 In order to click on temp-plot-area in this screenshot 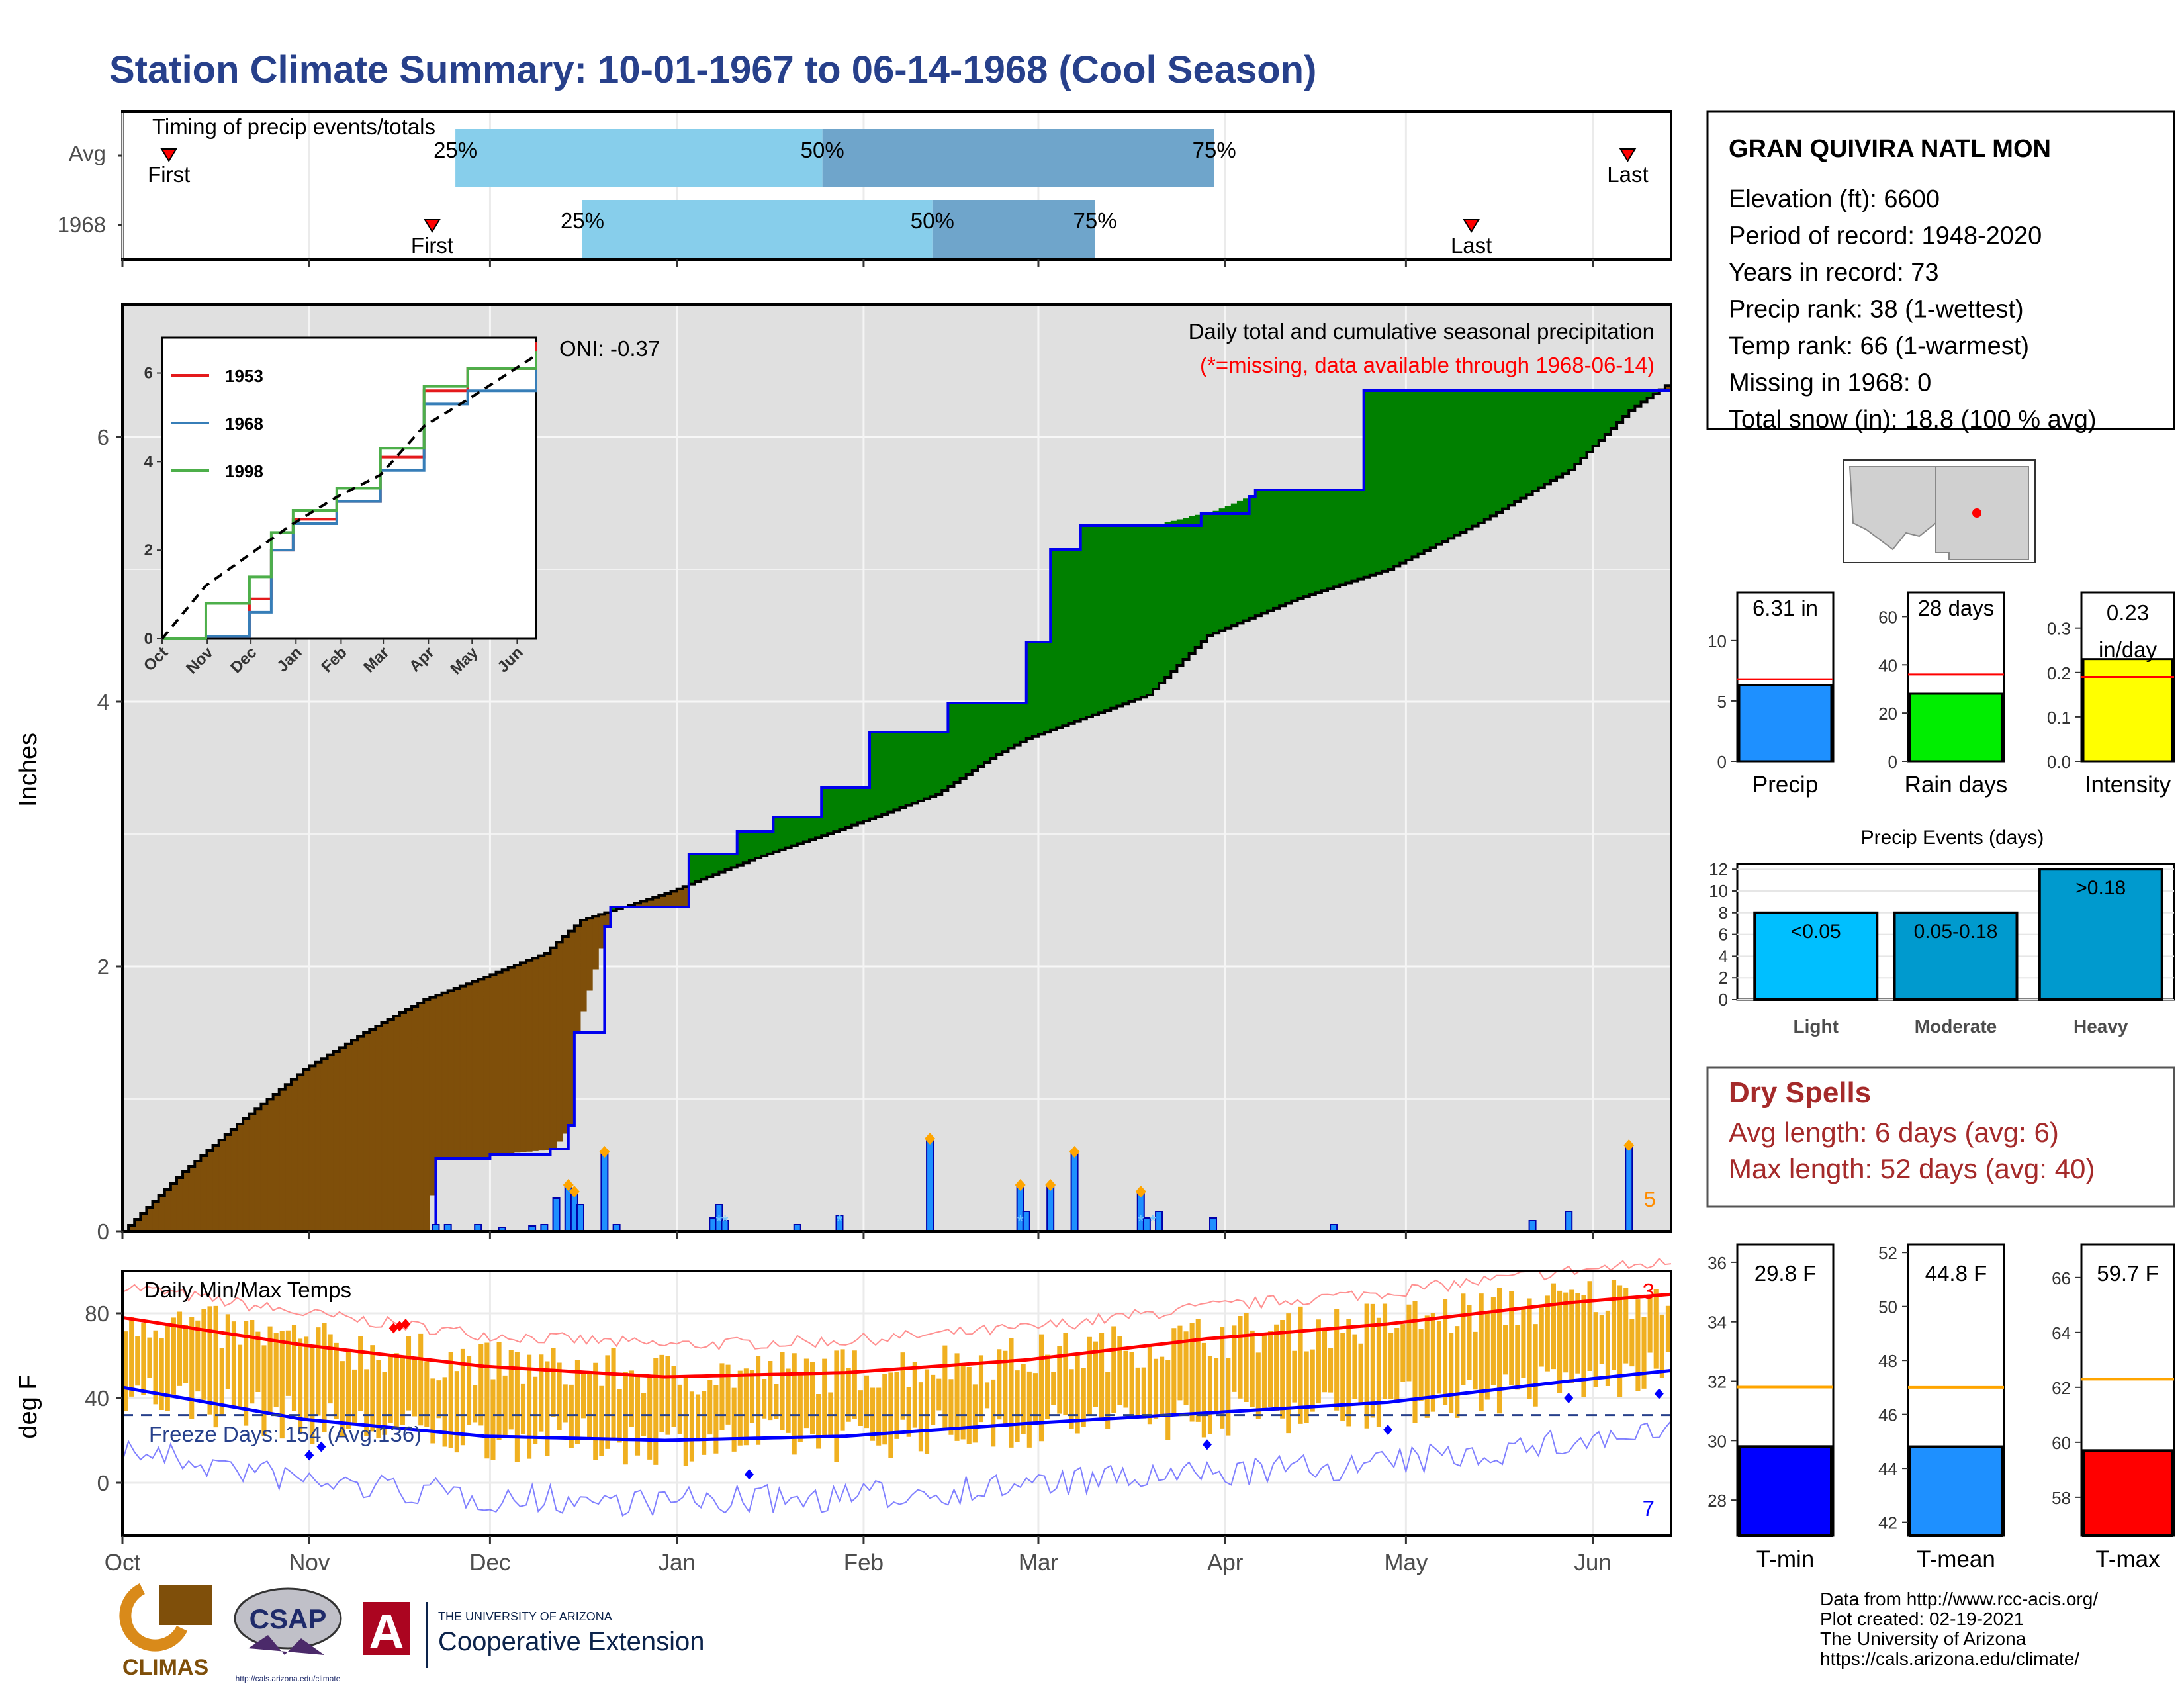, I will do `click(896, 1397)`.